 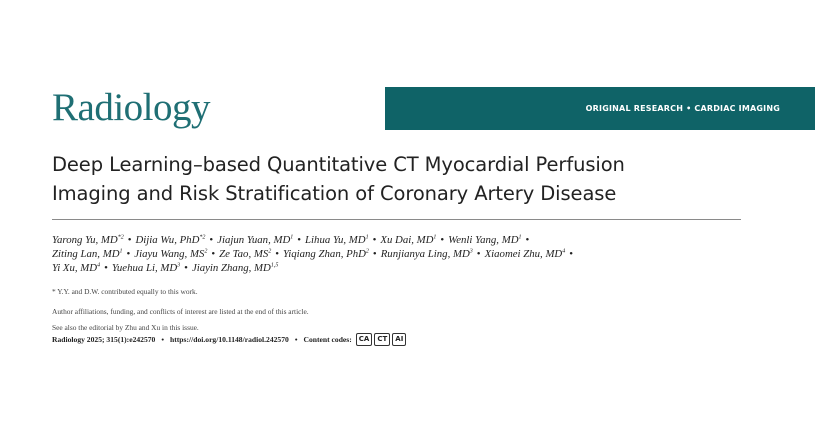 I want to click on author-name: Ze Tao, MS2, so click(x=245, y=254).